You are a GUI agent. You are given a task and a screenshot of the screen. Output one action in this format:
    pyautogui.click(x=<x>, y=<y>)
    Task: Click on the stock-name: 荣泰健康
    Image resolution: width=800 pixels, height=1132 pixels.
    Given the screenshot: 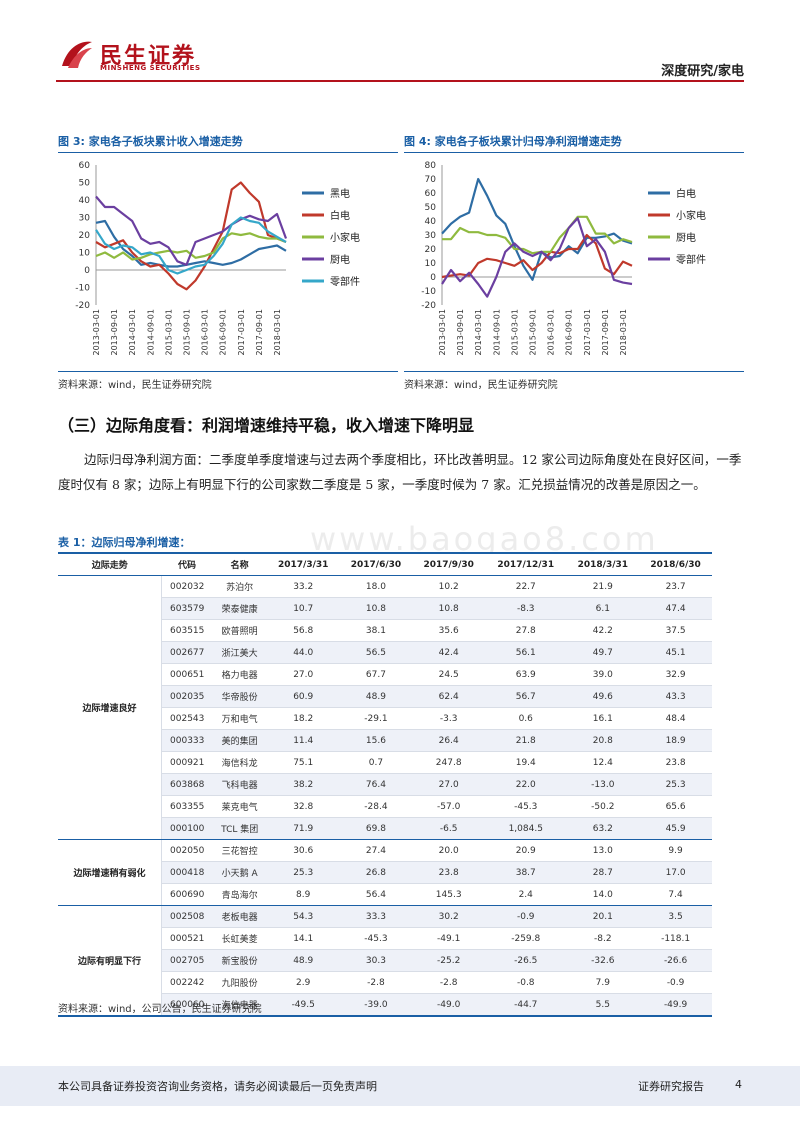 What is the action you would take?
    pyautogui.click(x=239, y=608)
    